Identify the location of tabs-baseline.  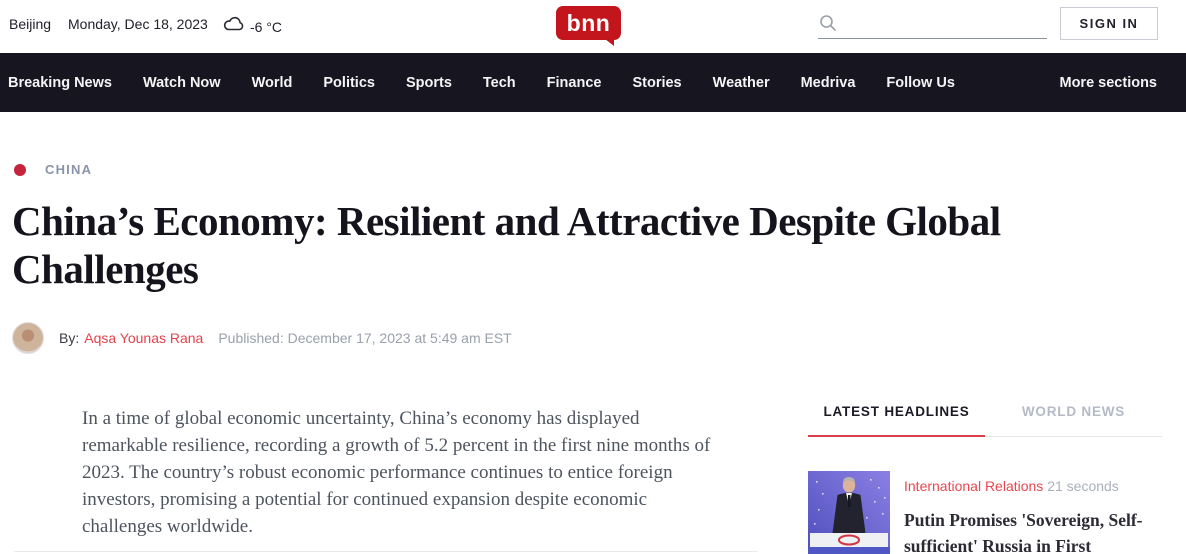
(985, 436).